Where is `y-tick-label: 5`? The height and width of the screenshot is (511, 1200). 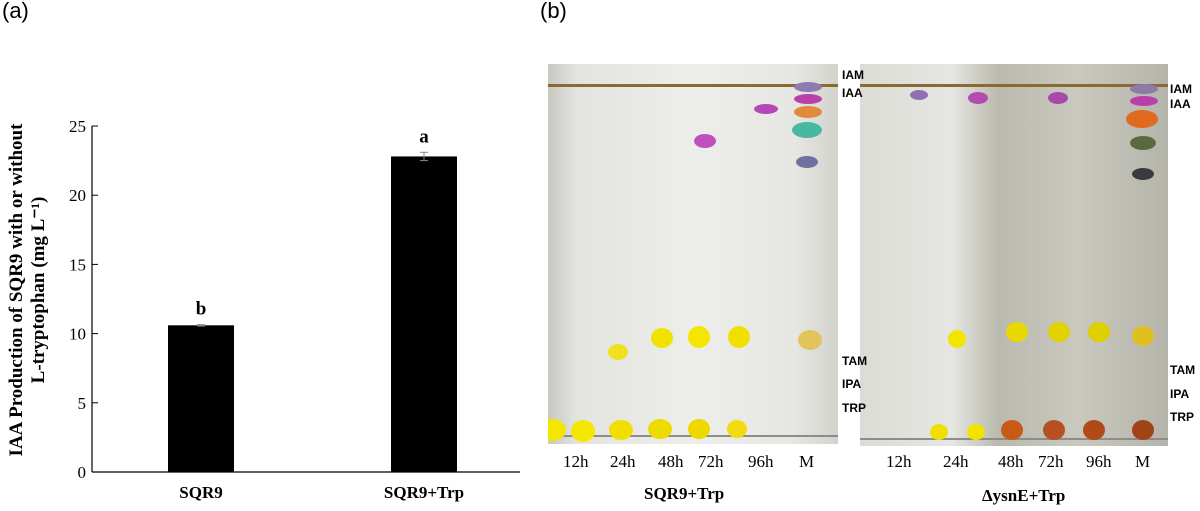 y-tick-label: 5 is located at coordinates (82, 403).